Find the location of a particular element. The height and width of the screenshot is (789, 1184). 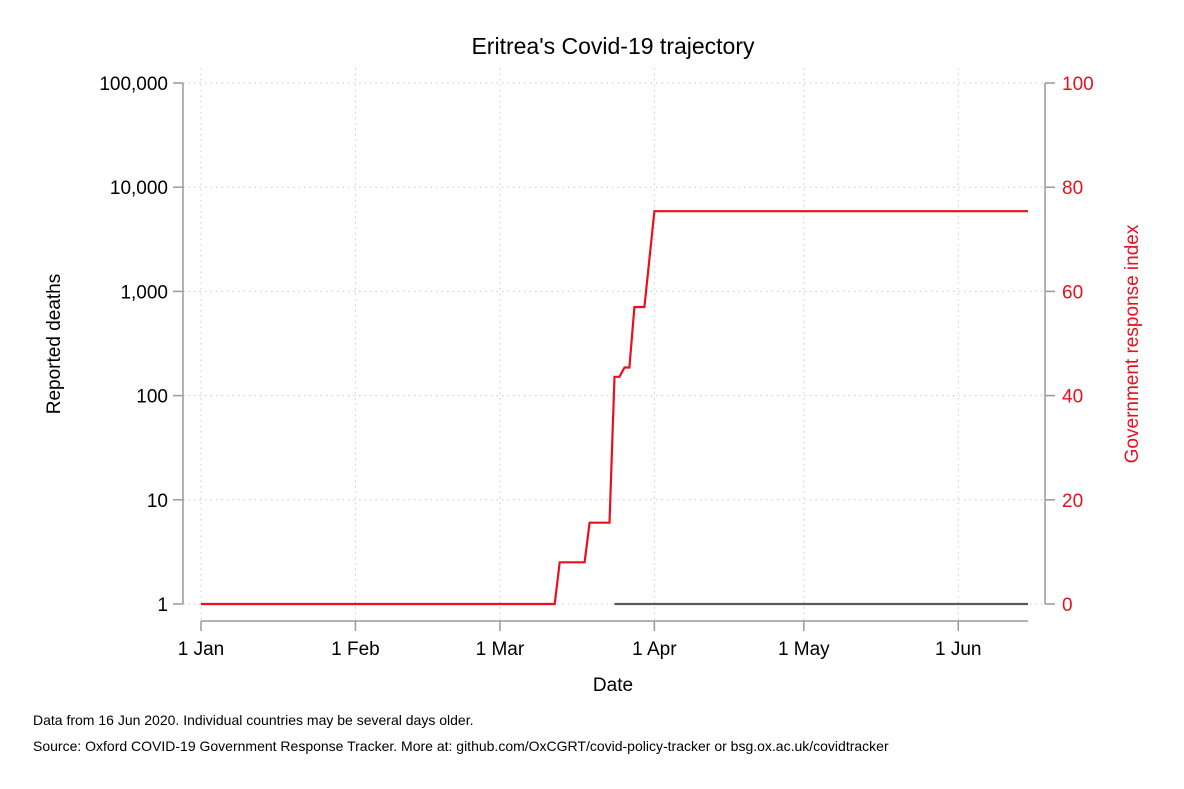

right-tick-label: 60 is located at coordinates (1072, 292).